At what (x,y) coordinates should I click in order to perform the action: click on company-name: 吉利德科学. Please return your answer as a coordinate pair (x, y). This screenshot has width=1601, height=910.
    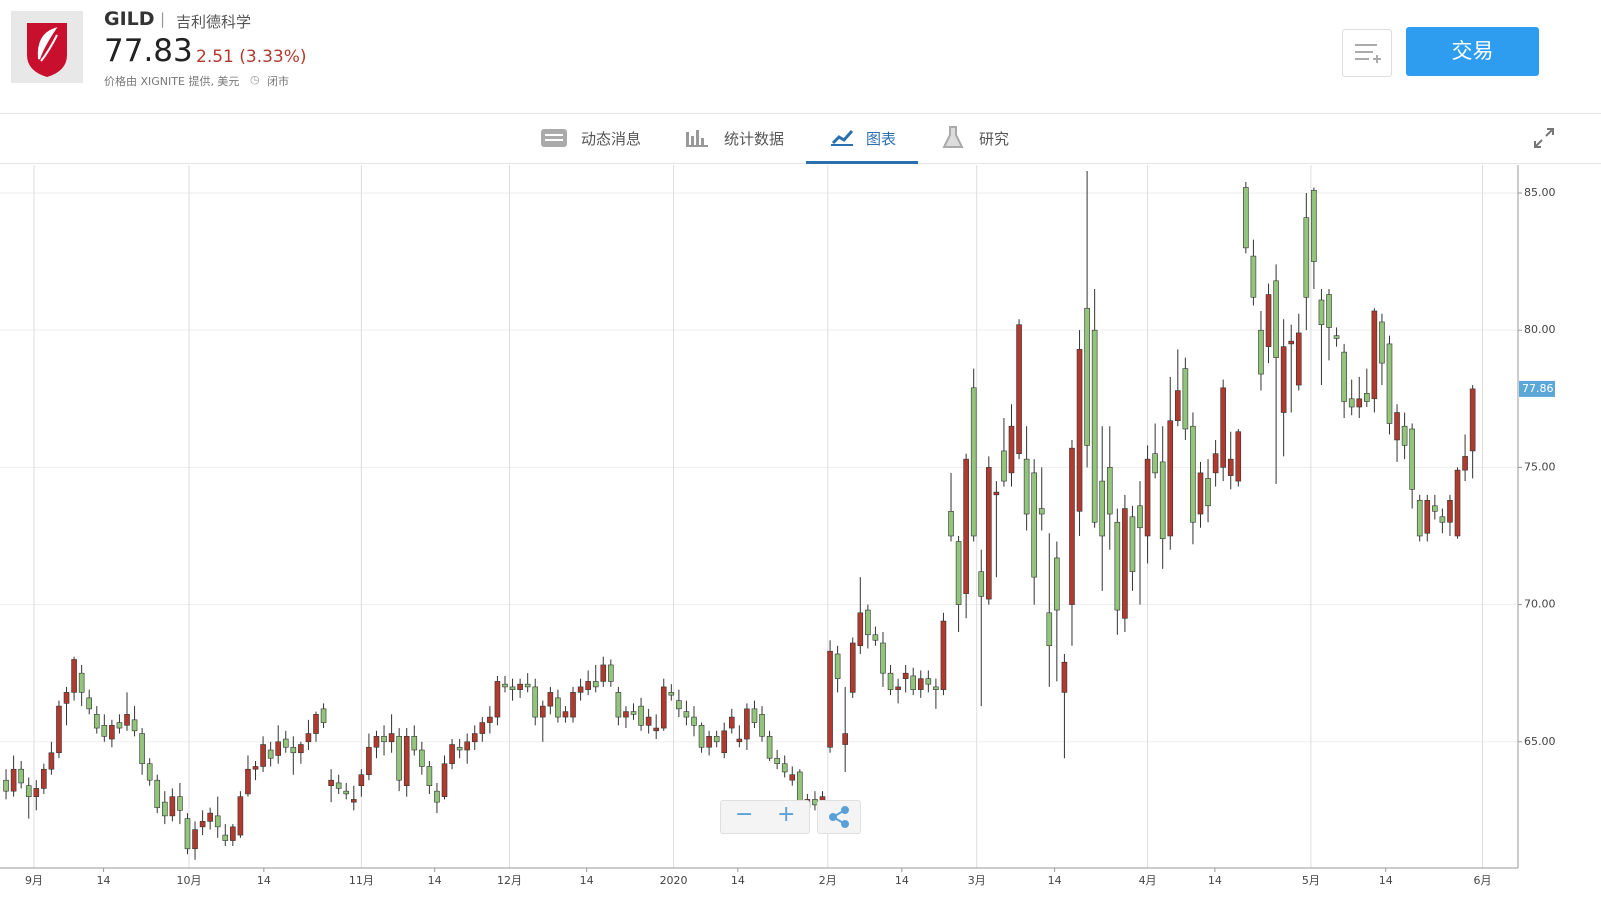
    Looking at the image, I should click on (214, 22).